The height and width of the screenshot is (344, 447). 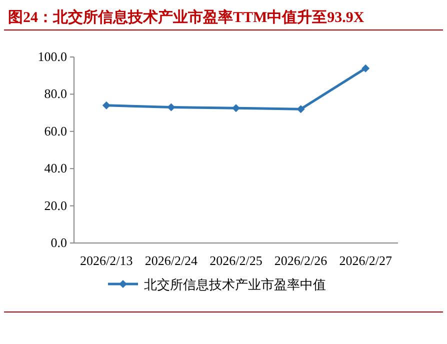 What do you see at coordinates (55, 130) in the screenshot?
I see `y-tick-label: 60.0` at bounding box center [55, 130].